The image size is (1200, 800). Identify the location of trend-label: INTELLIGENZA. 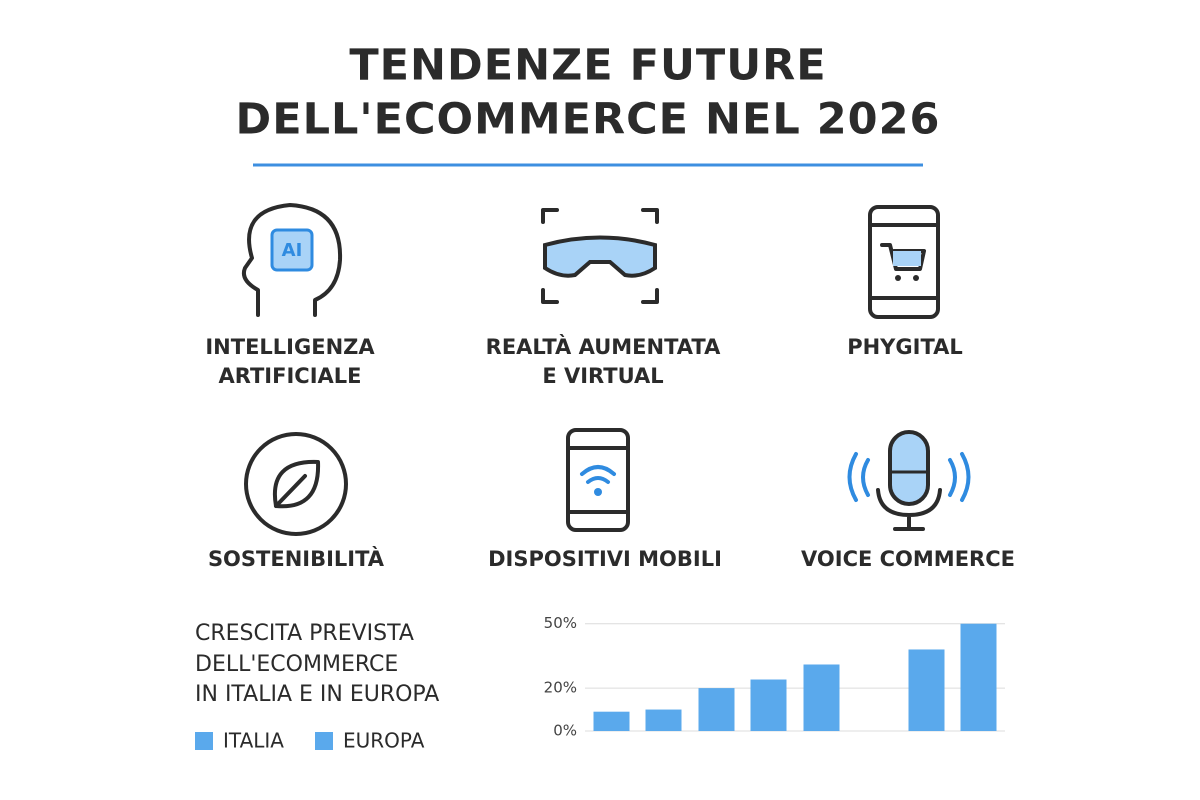
(290, 347).